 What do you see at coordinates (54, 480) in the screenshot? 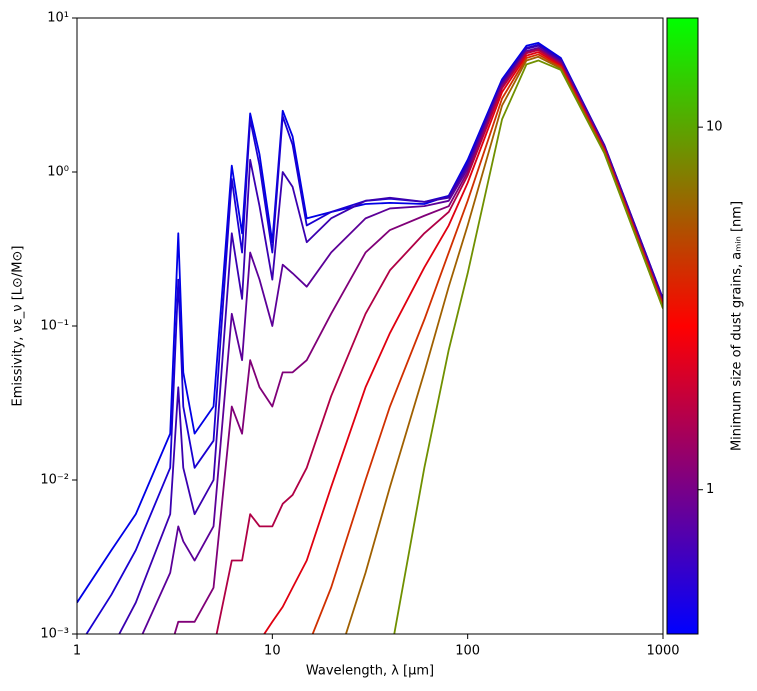
I see `y-tick-label: 10⁻²` at bounding box center [54, 480].